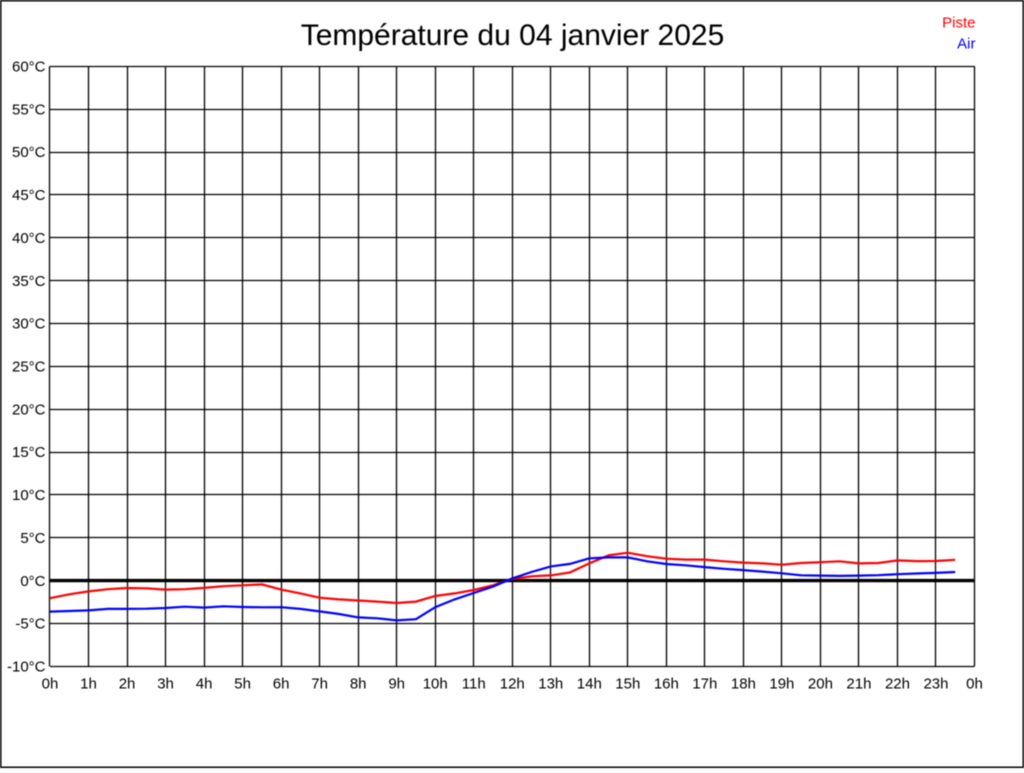 Image resolution: width=1024 pixels, height=773 pixels. Describe the element at coordinates (29, 495) in the screenshot. I see `svg-text: 10°C` at that location.